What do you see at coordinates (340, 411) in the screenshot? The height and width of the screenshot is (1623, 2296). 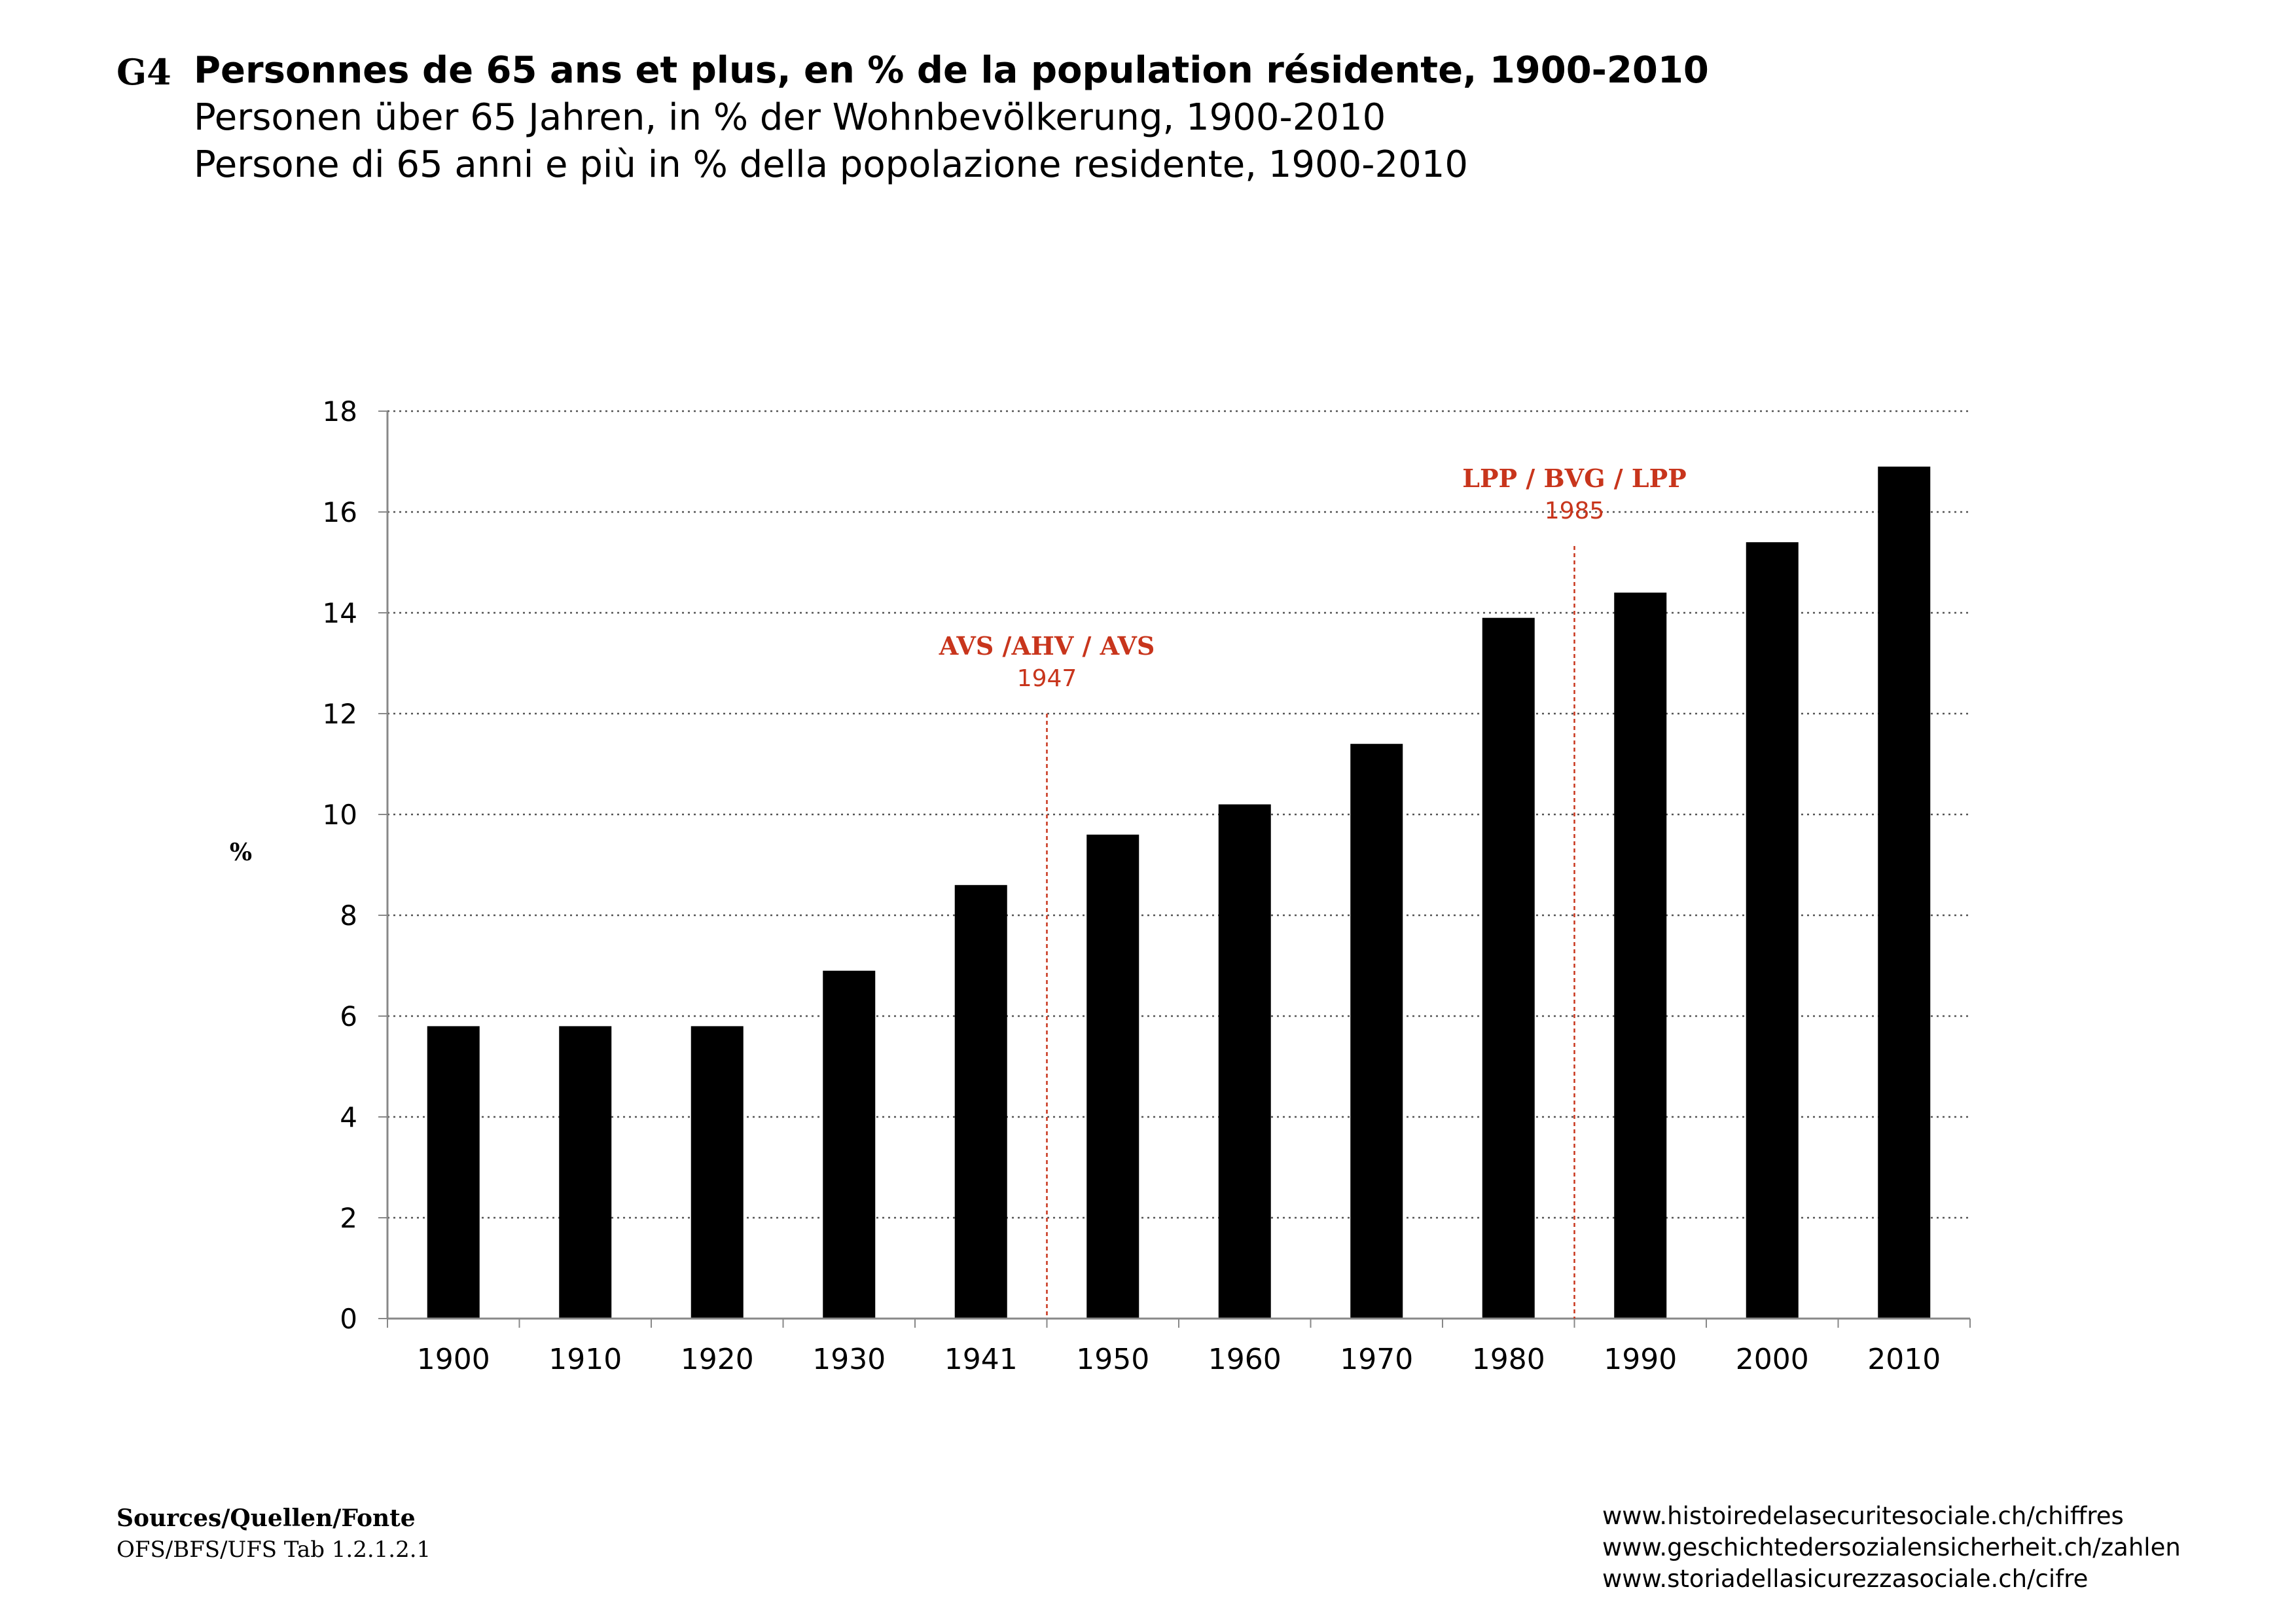 I see `y-tick-label: 18` at bounding box center [340, 411].